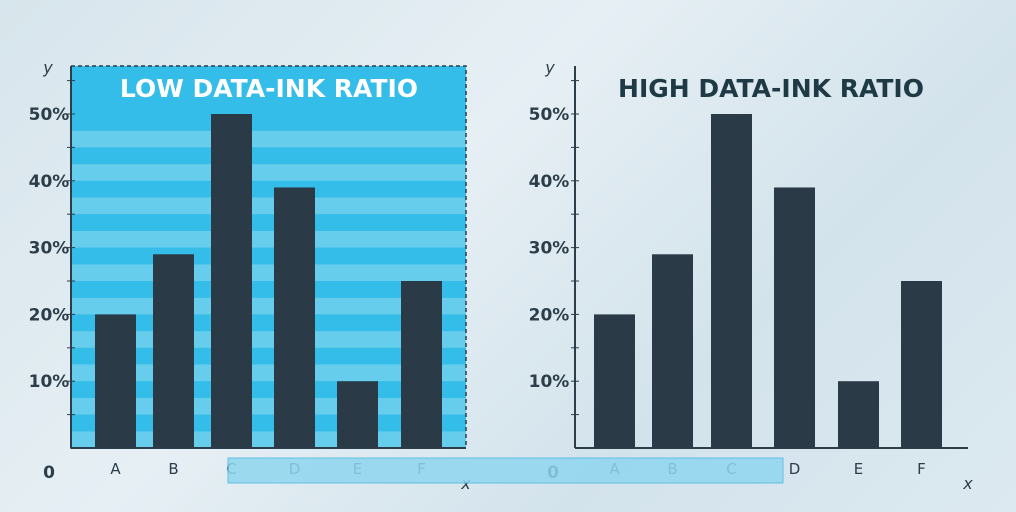  I want to click on highlight-strip, so click(505, 470).